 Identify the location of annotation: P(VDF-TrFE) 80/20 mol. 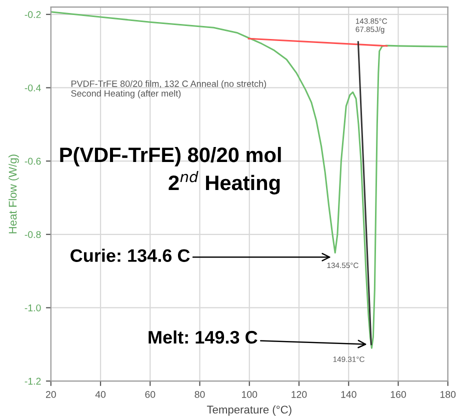
(170, 156).